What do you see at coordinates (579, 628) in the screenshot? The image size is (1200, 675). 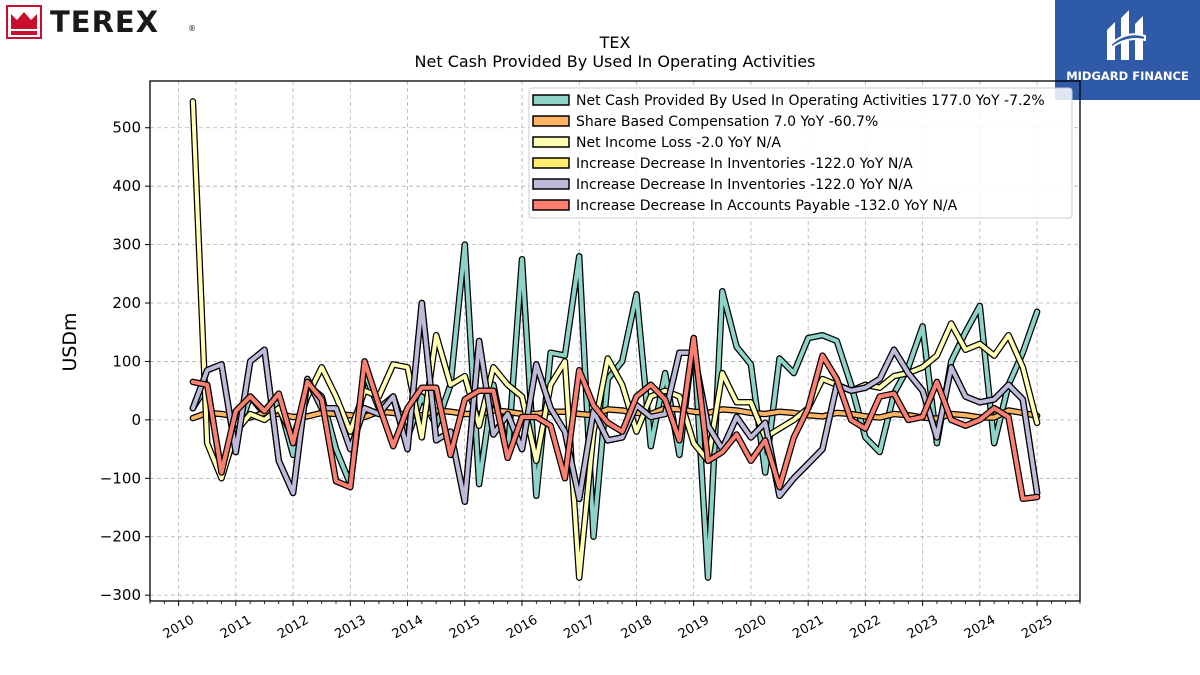 I see `x-tick-label: 2017` at bounding box center [579, 628].